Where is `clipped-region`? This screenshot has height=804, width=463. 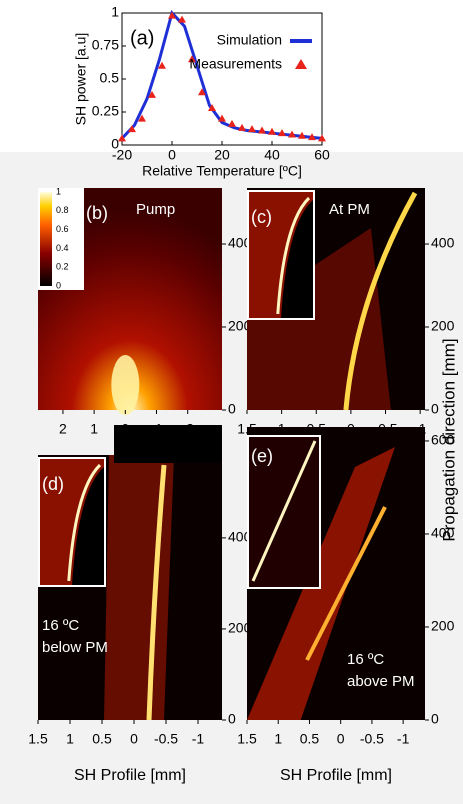 clipped-region is located at coordinates (168, 444).